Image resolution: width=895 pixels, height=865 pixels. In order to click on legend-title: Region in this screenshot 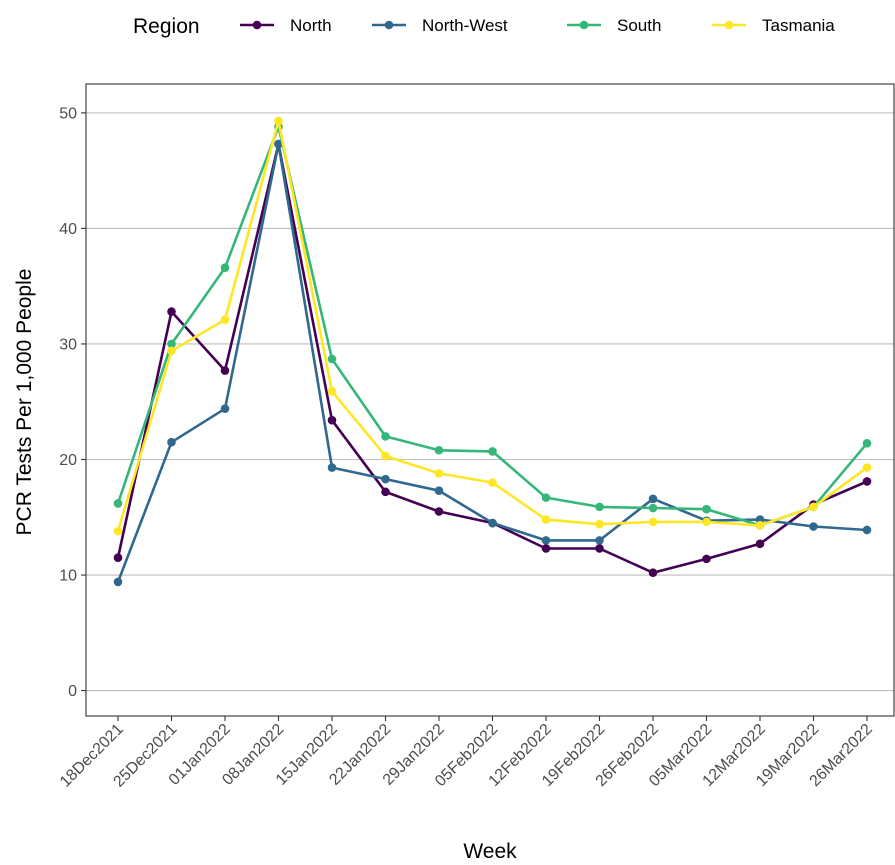, I will do `click(166, 26)`.